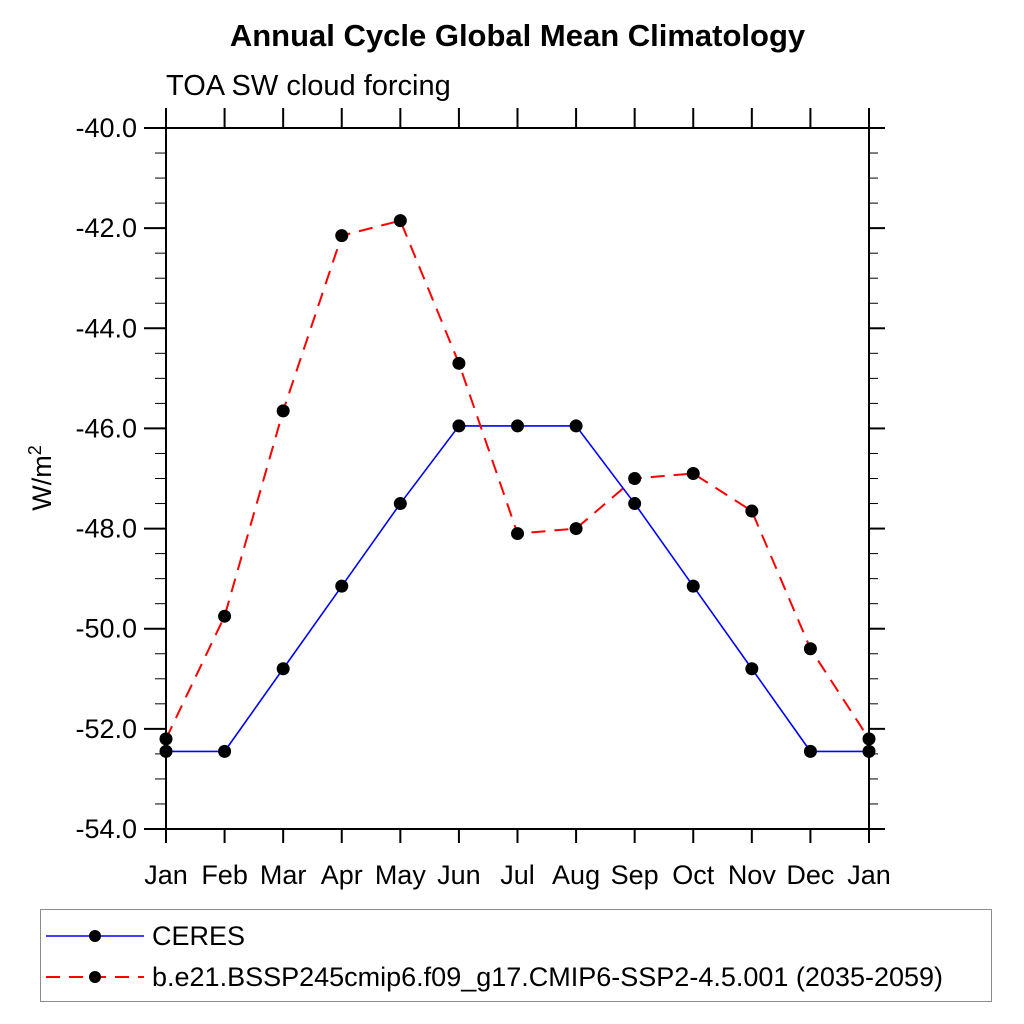  I want to click on data-point-s0-Apr, so click(342, 586).